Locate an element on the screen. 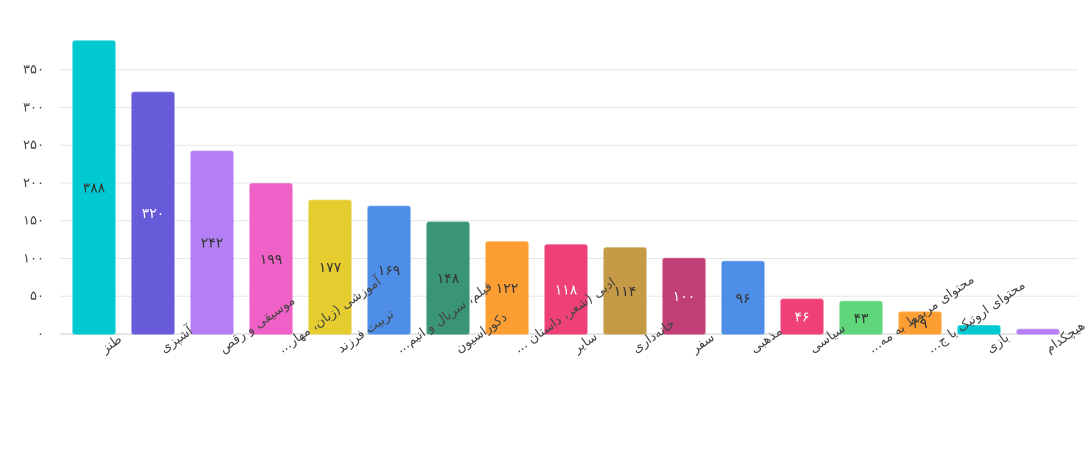 This screenshot has height=468, width=1088. bar-value-label: ۱۴۸ is located at coordinates (448, 279).